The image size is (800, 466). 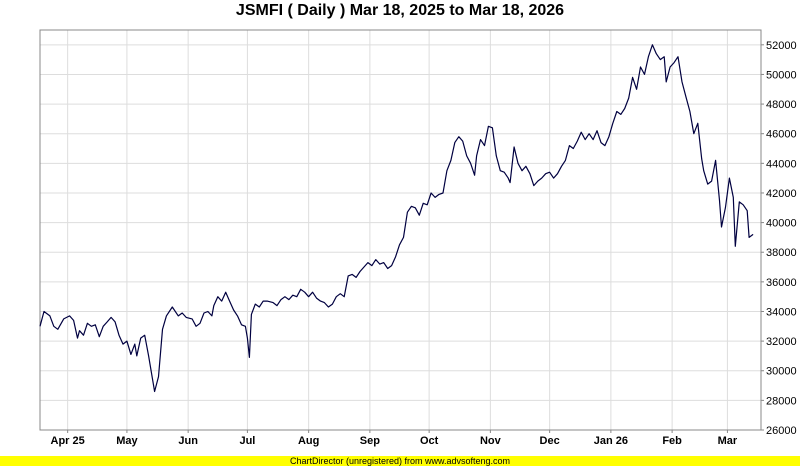 What do you see at coordinates (491, 441) in the screenshot?
I see `x-tick-label: Nov` at bounding box center [491, 441].